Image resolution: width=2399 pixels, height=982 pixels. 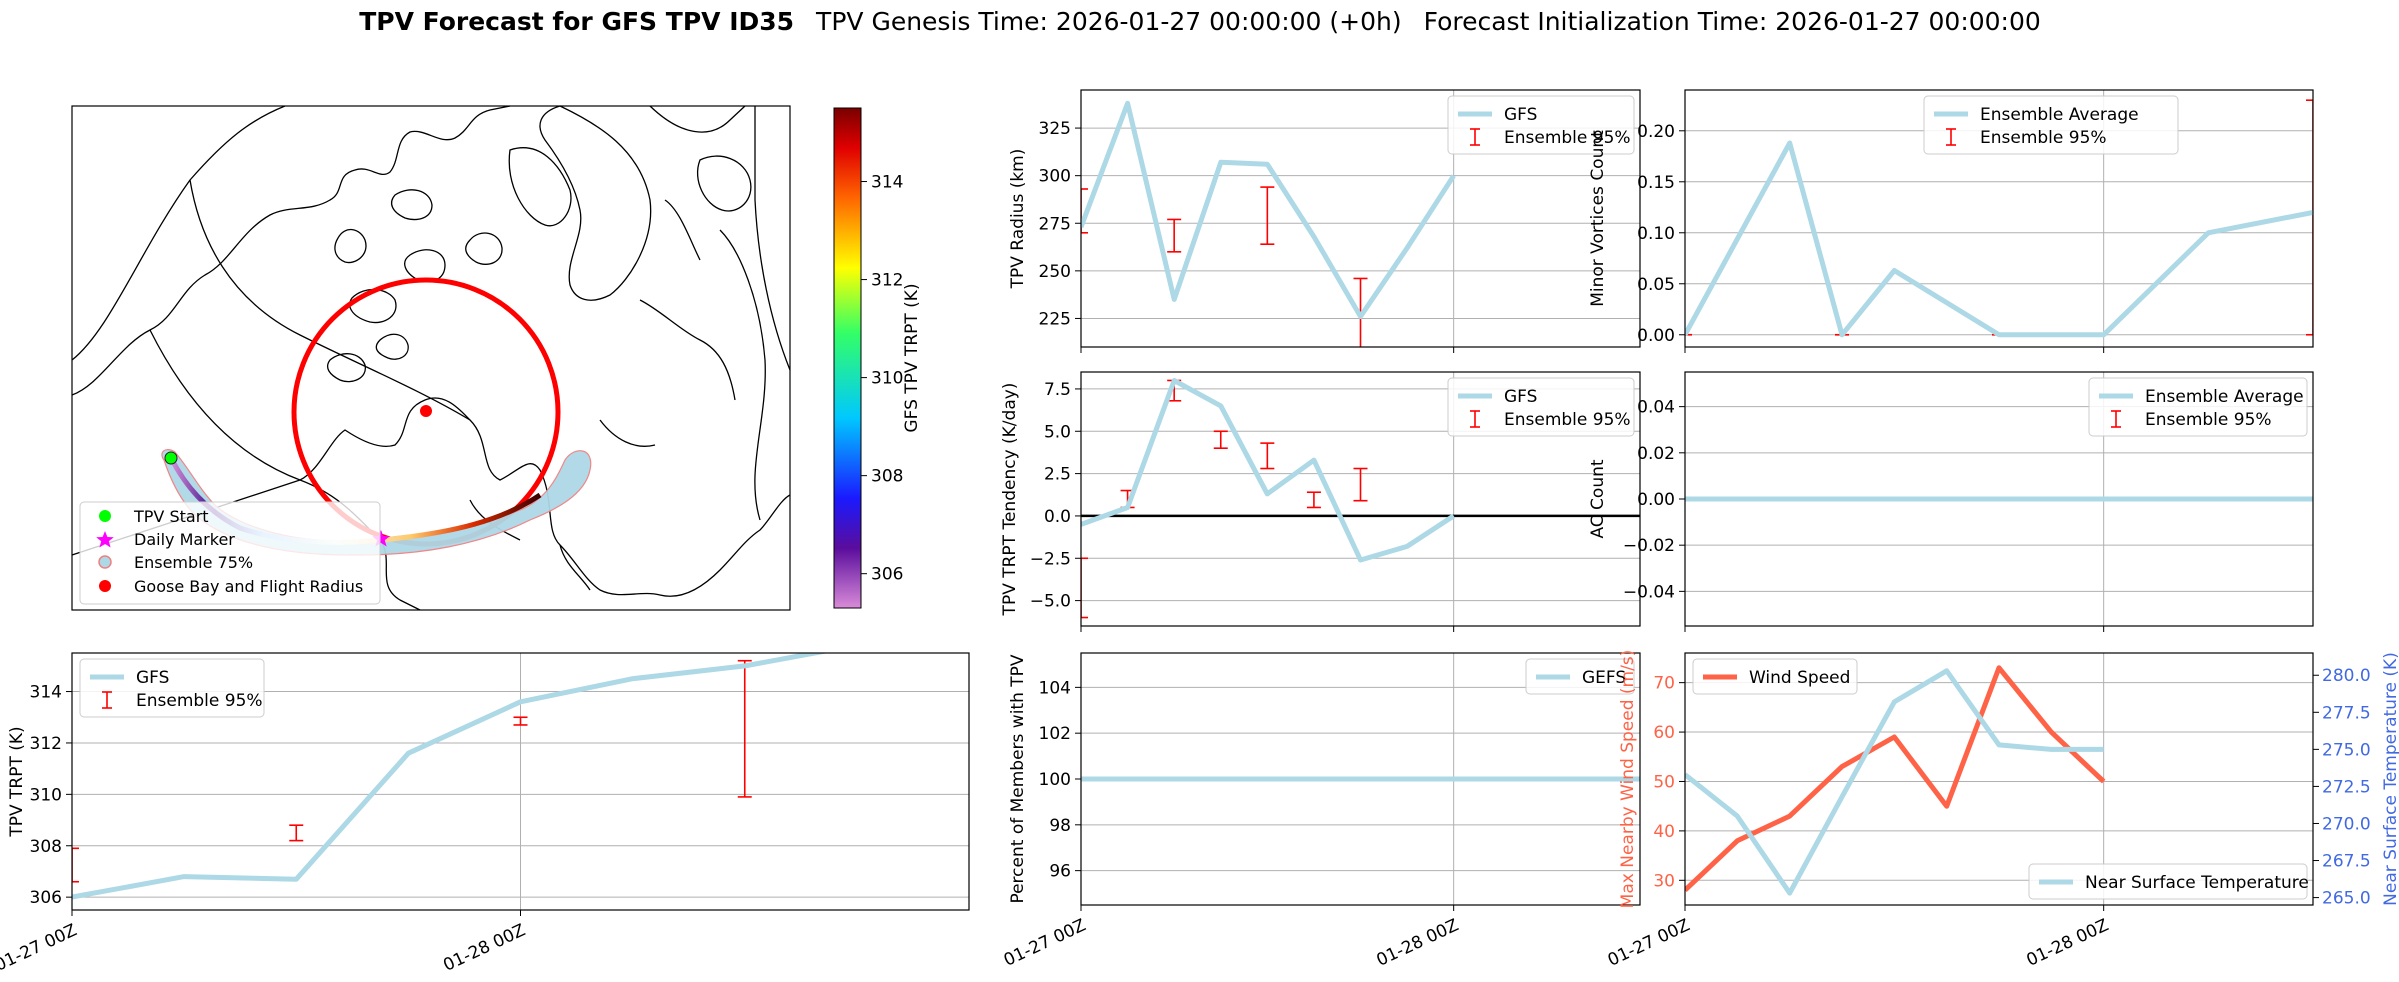 What do you see at coordinates (1055, 129) in the screenshot?
I see `y-tick-label: 325` at bounding box center [1055, 129].